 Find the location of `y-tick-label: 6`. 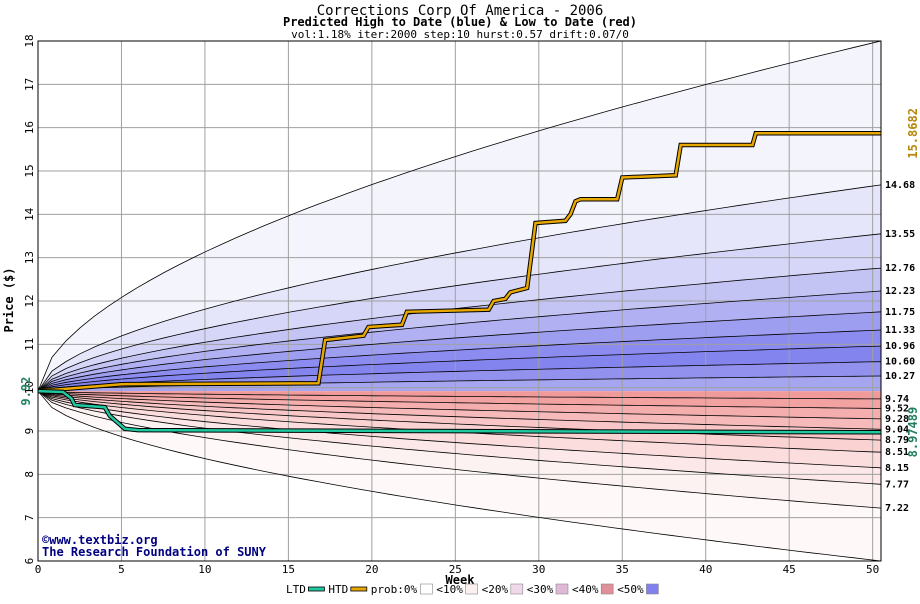

y-tick-label: 6 is located at coordinates (29, 561).